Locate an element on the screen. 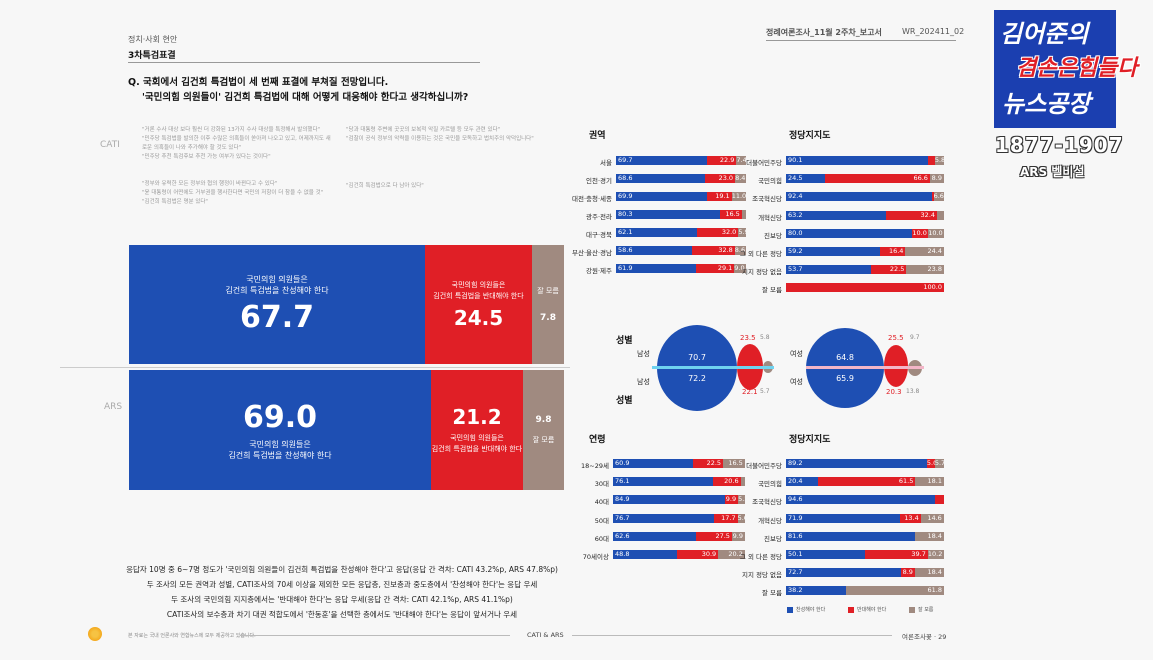 The width and height of the screenshot is (1153, 660). page-footer-right: 여론조사꽃 · 29 is located at coordinates (924, 637).